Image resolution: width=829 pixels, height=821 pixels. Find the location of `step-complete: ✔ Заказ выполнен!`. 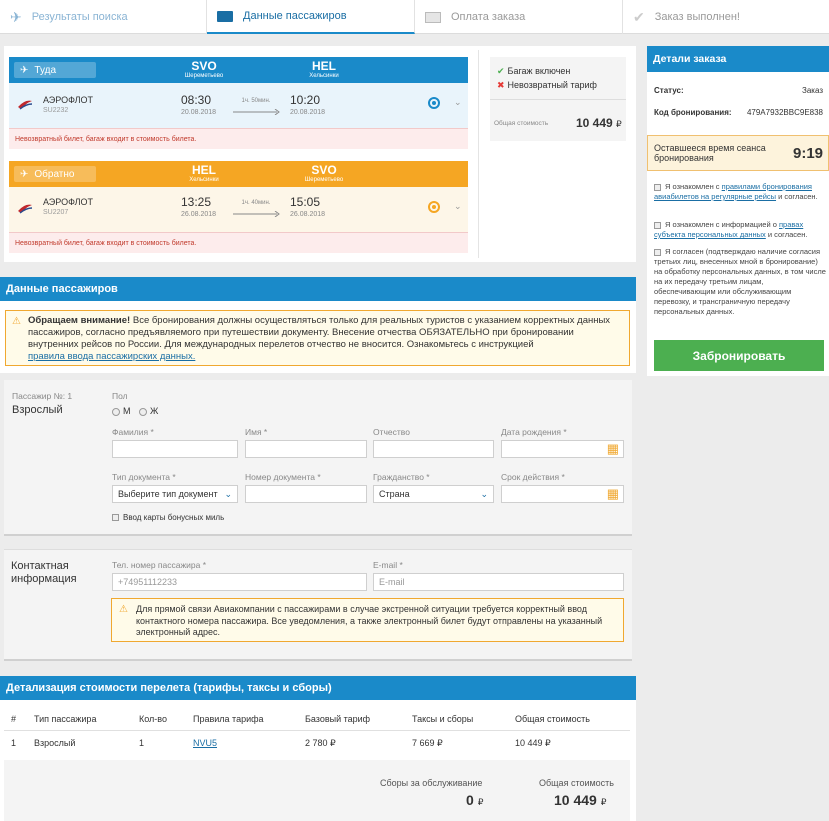

step-complete: ✔ Заказ выполнен! is located at coordinates (726, 17).